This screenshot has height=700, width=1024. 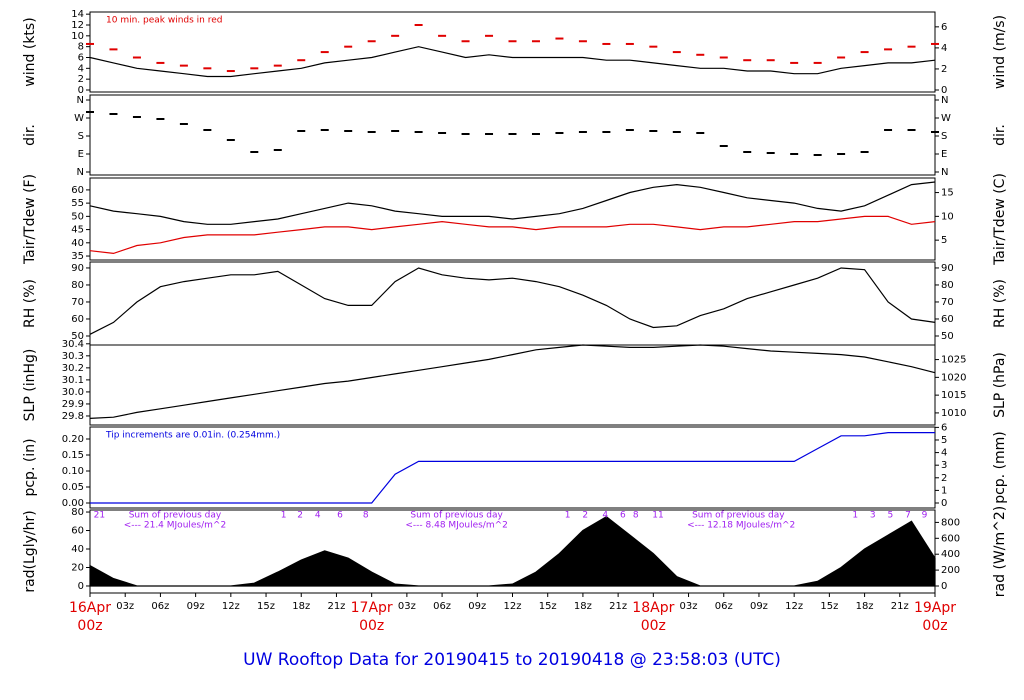 I want to click on y-tick-label: 0.05, so click(x=73, y=487).